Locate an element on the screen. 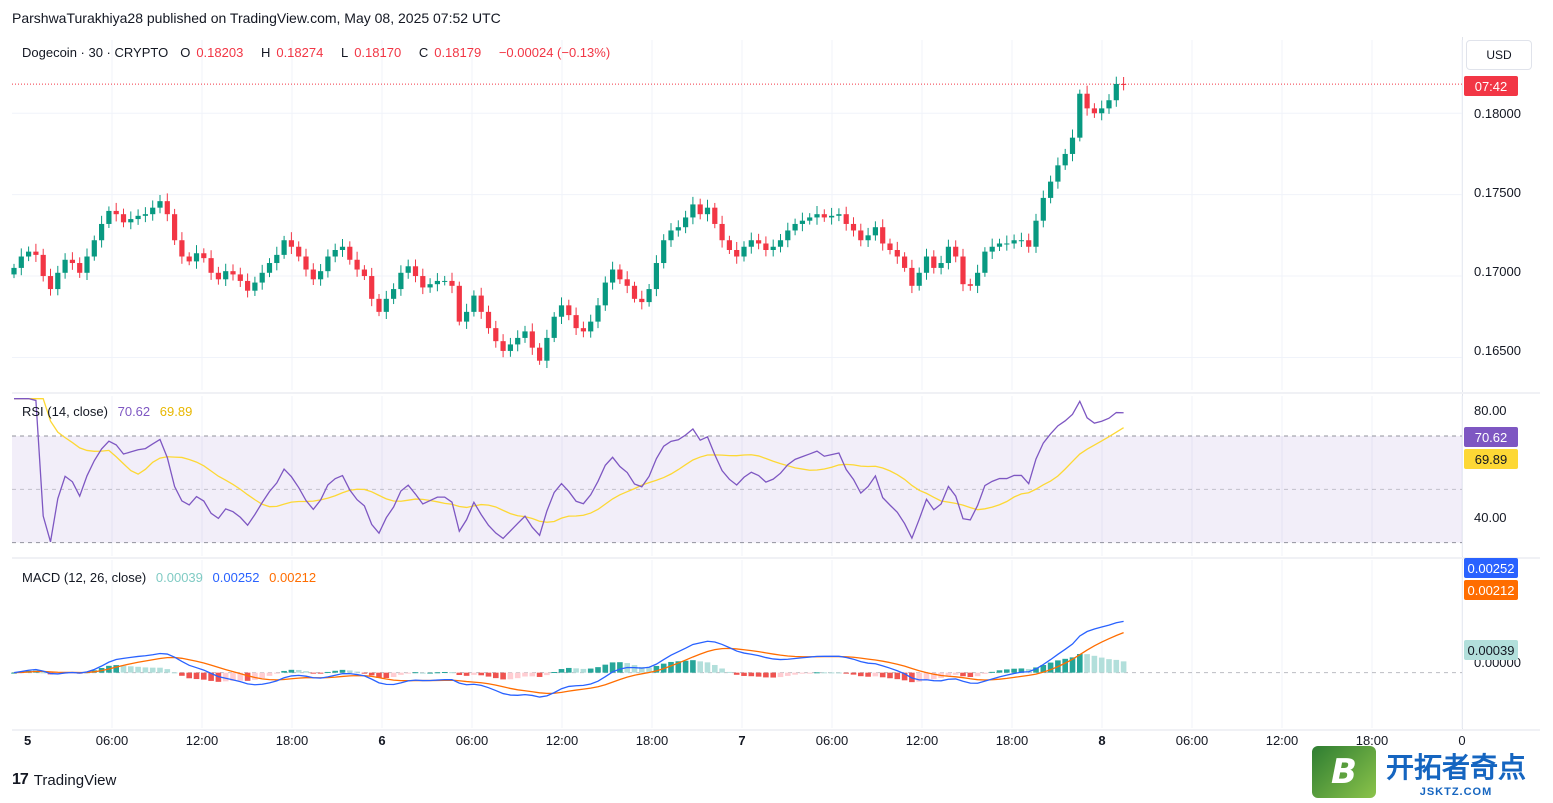 This screenshot has height=803, width=1553. time-axis-label: 06:00 is located at coordinates (112, 740).